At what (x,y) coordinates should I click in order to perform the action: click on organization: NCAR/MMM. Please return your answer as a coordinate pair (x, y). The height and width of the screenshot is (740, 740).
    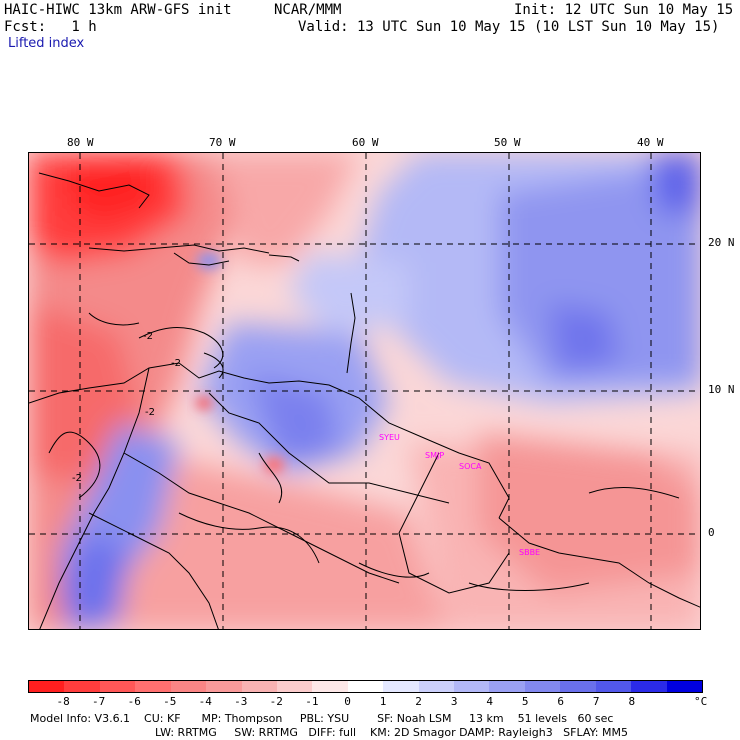
    Looking at the image, I should click on (308, 10).